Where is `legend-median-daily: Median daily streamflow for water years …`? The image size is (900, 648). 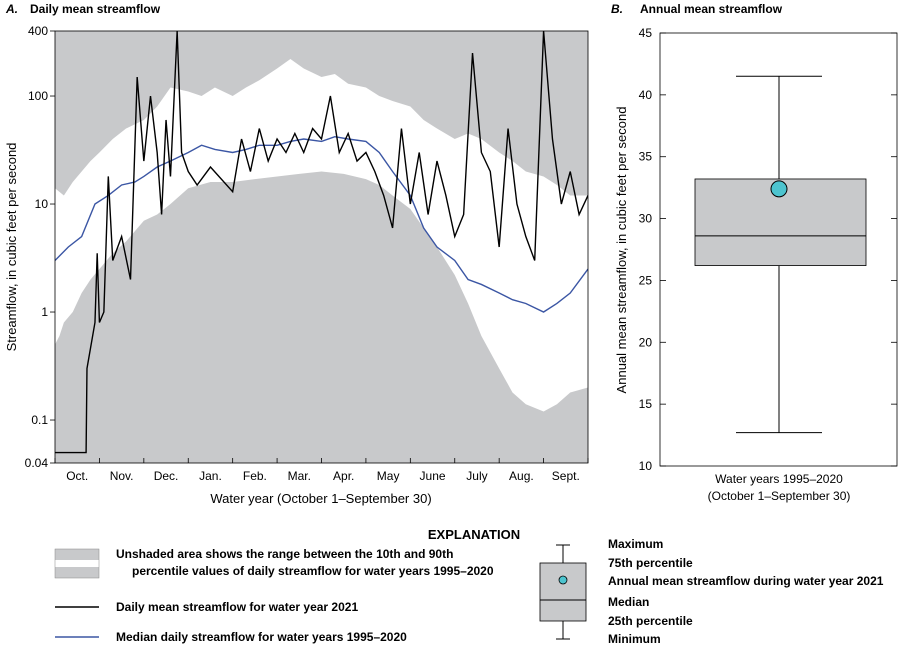
legend-median-daily: Median daily streamflow for water years … is located at coordinates (261, 637).